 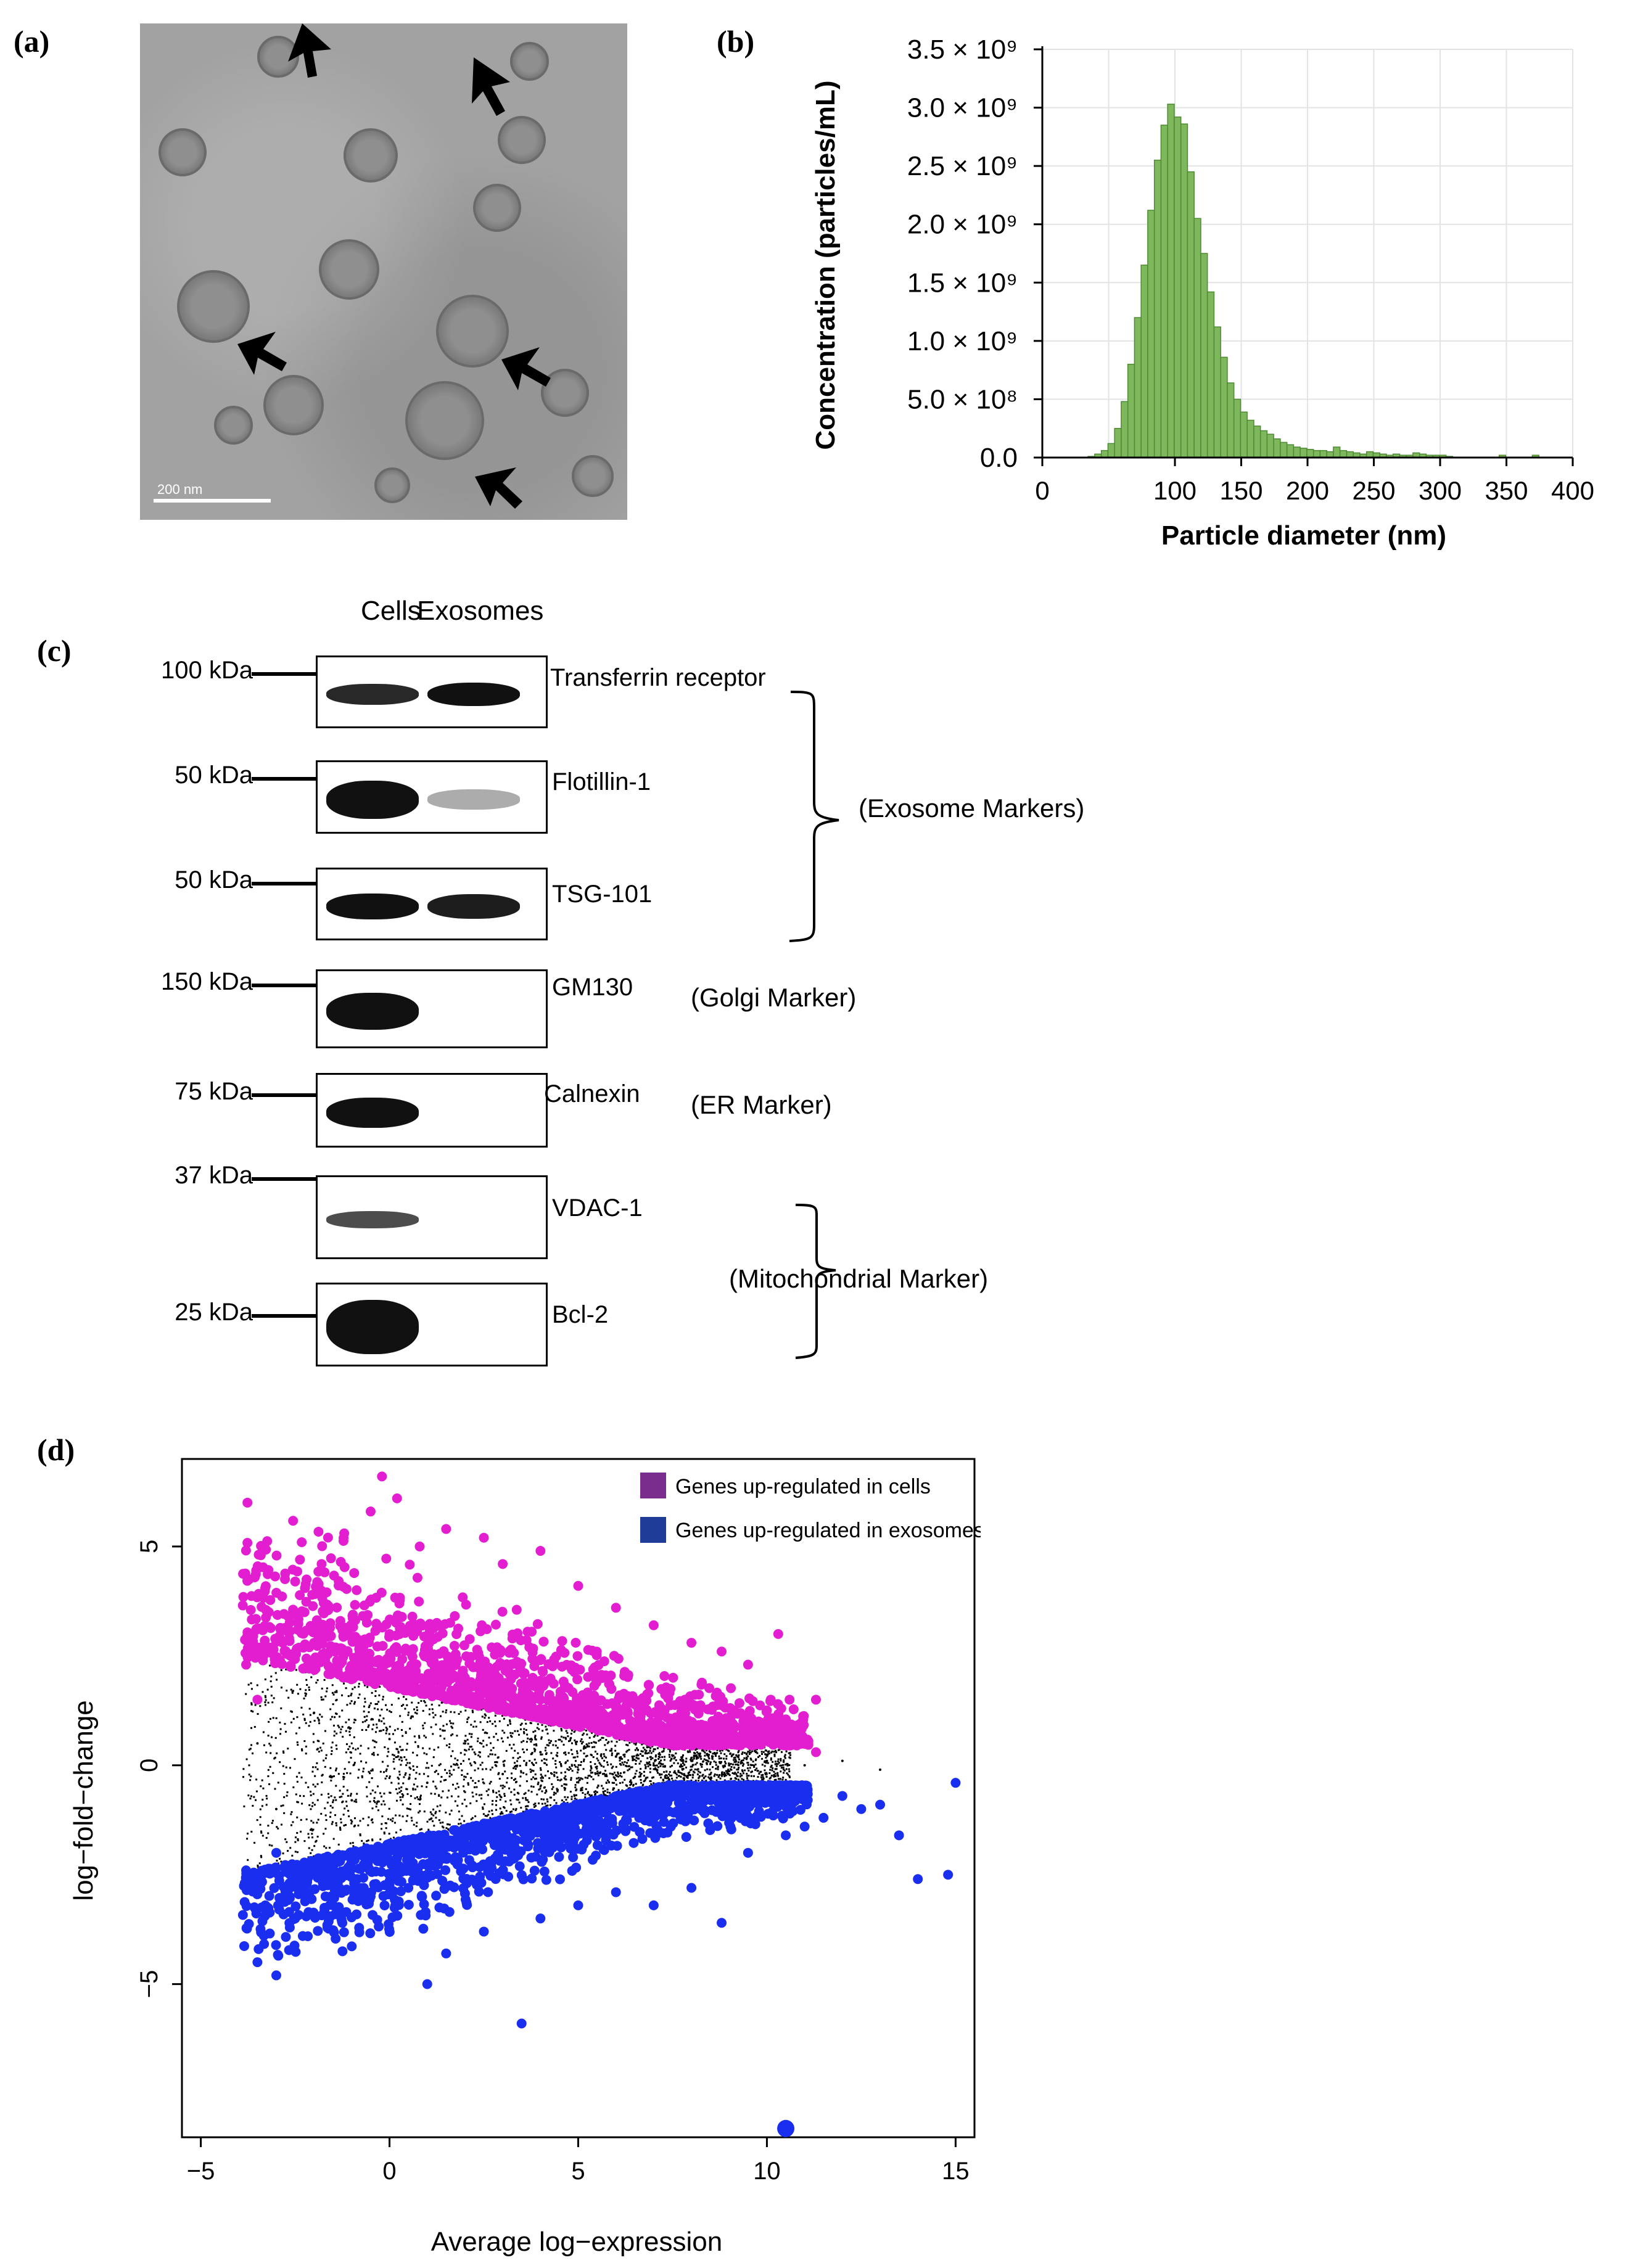 I want to click on panel-label-d: (d), so click(x=56, y=1449).